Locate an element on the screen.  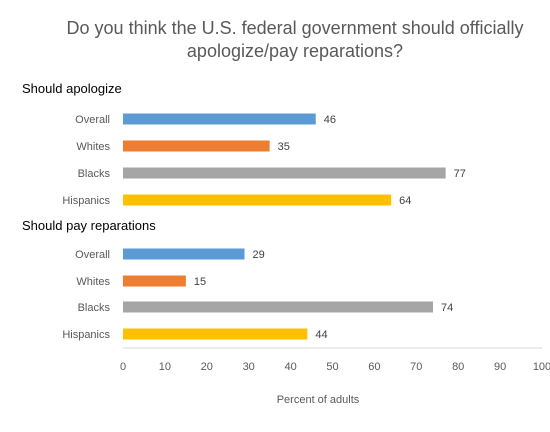
x-tick-label: 60 is located at coordinates (374, 367).